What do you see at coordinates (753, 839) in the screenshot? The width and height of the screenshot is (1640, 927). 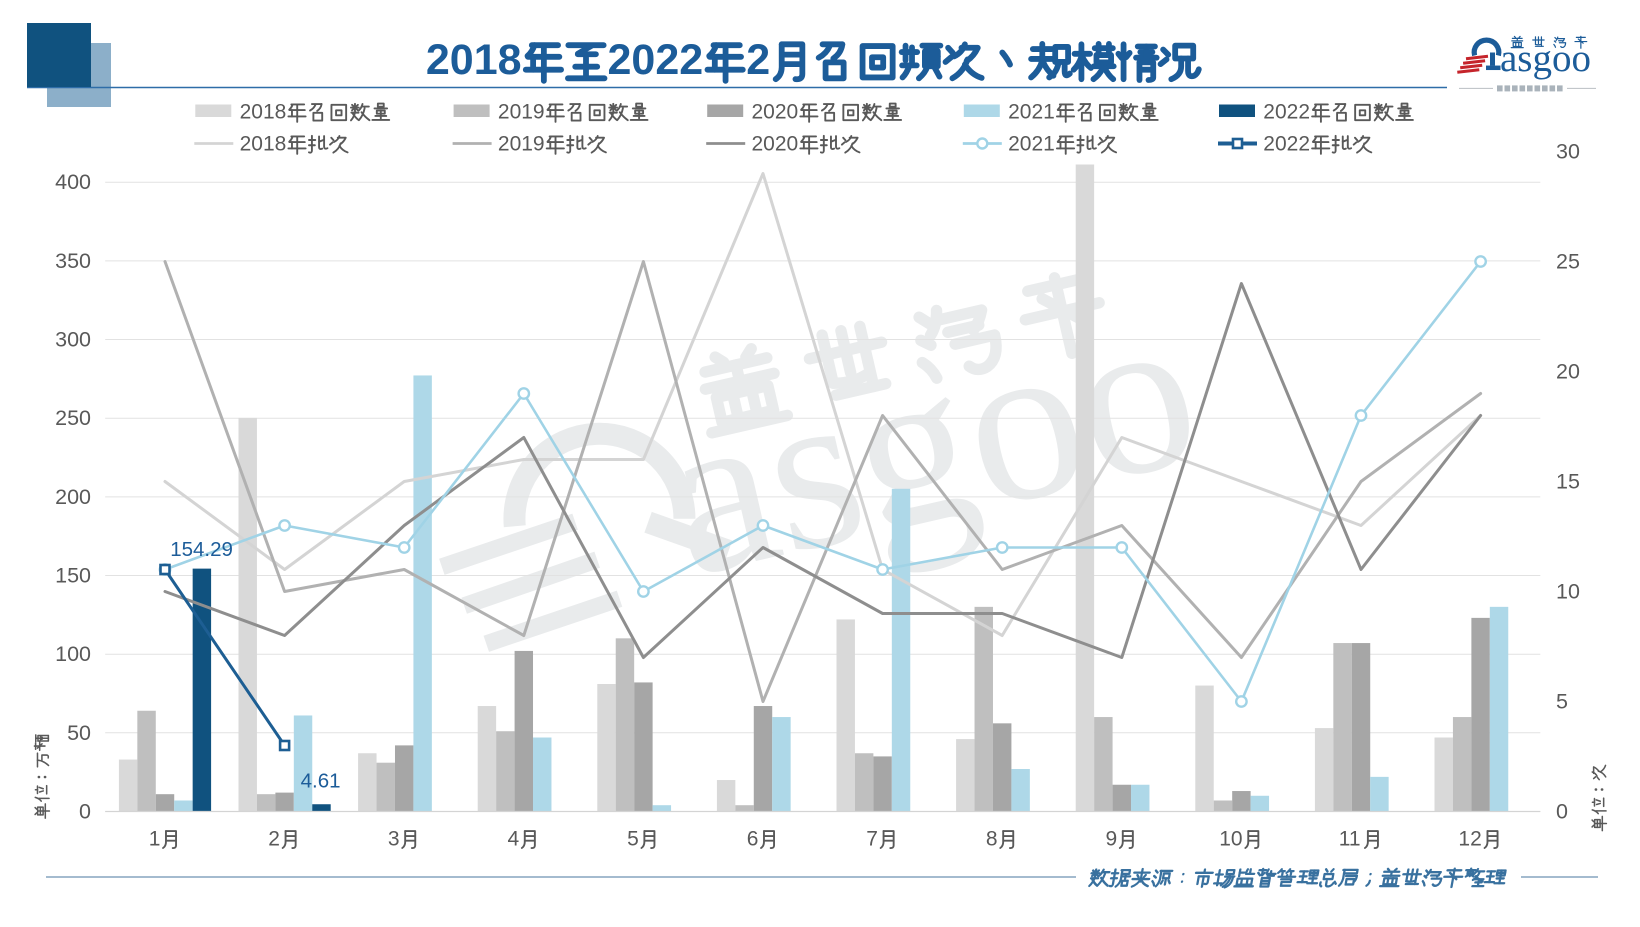 I see `svg-text: 6` at bounding box center [753, 839].